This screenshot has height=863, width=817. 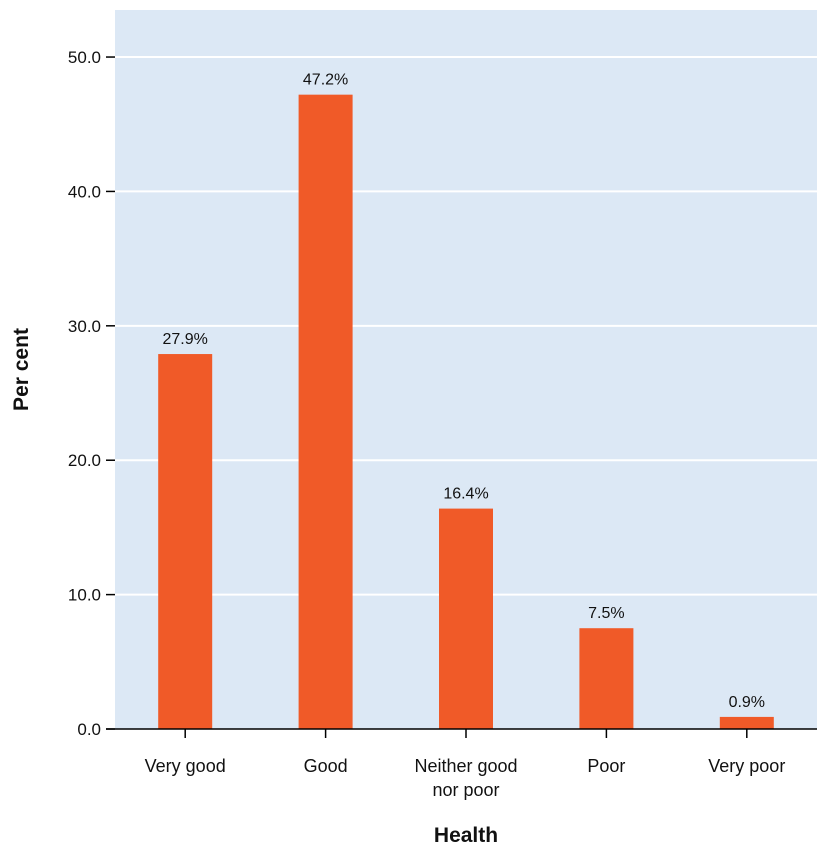 What do you see at coordinates (746, 766) in the screenshot?
I see `x-tick-label: Very poor` at bounding box center [746, 766].